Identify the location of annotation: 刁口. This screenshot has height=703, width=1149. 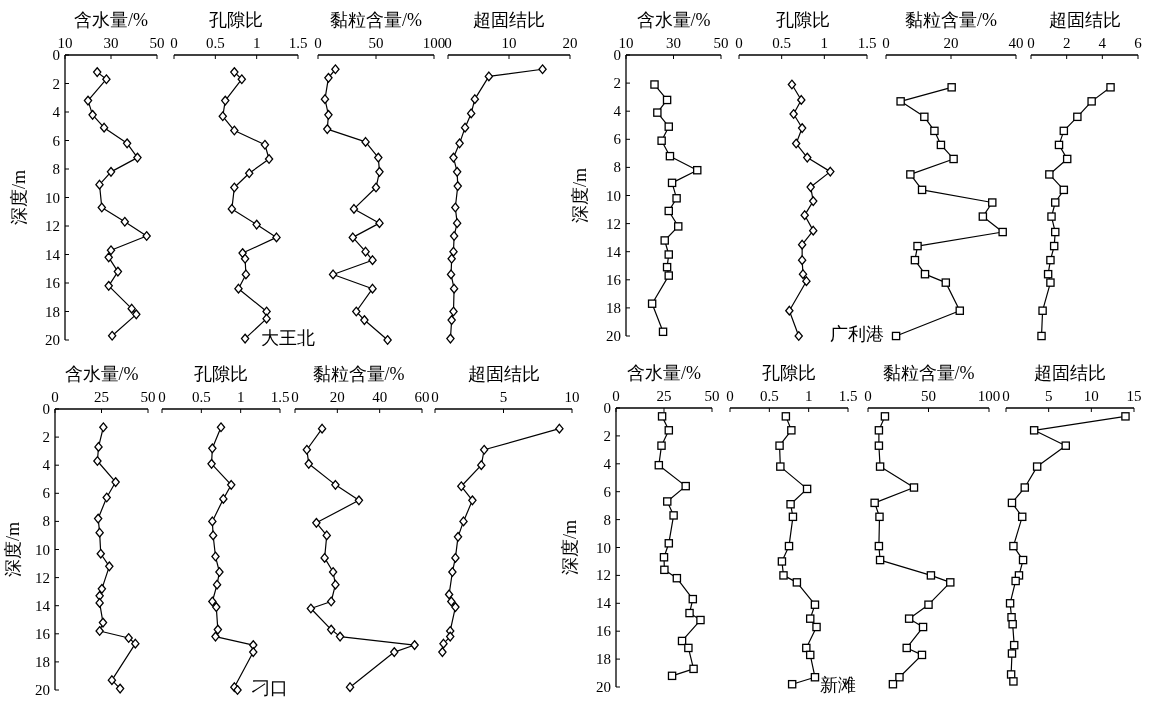
(269, 688).